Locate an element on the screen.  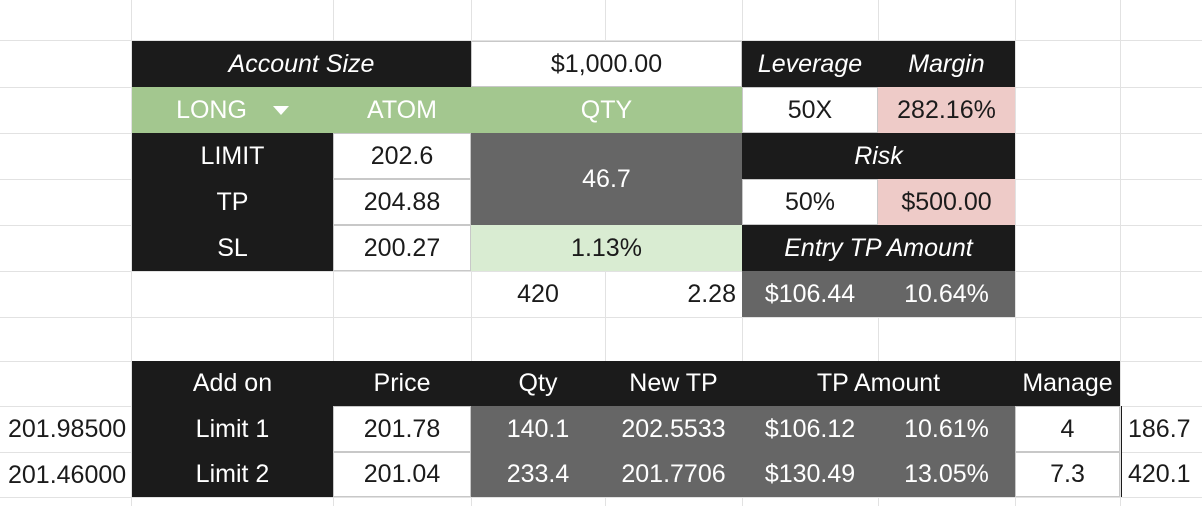
leverage-label: Leverage is located at coordinates (810, 64).